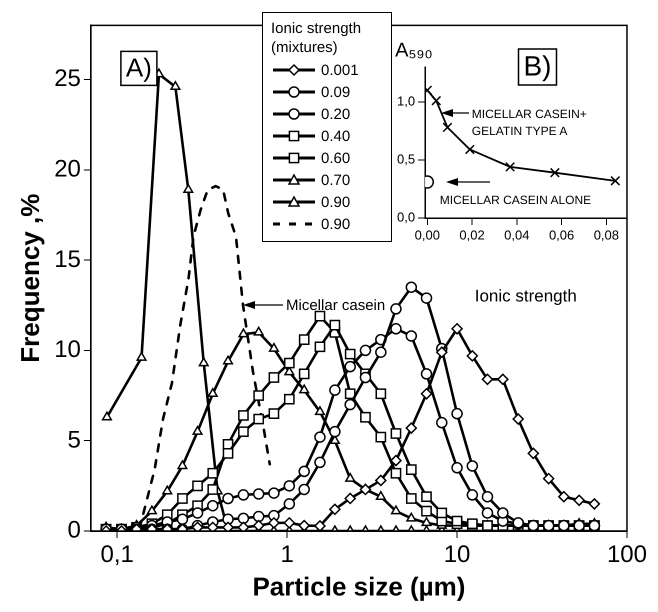 Image resolution: width=658 pixels, height=612 pixels. What do you see at coordinates (406, 100) in the screenshot?
I see `y-tick-label: 1,0` at bounding box center [406, 100].